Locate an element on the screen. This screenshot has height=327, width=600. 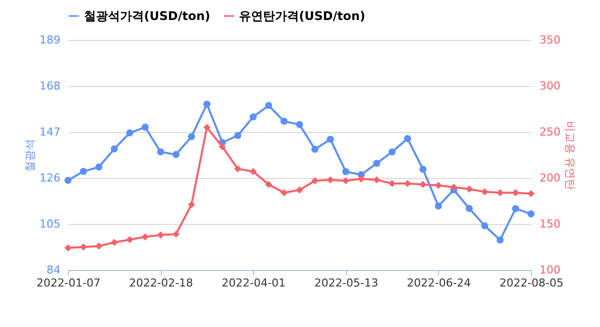
y2-axis-title: 비교용 유연탄 is located at coordinates (569, 155).